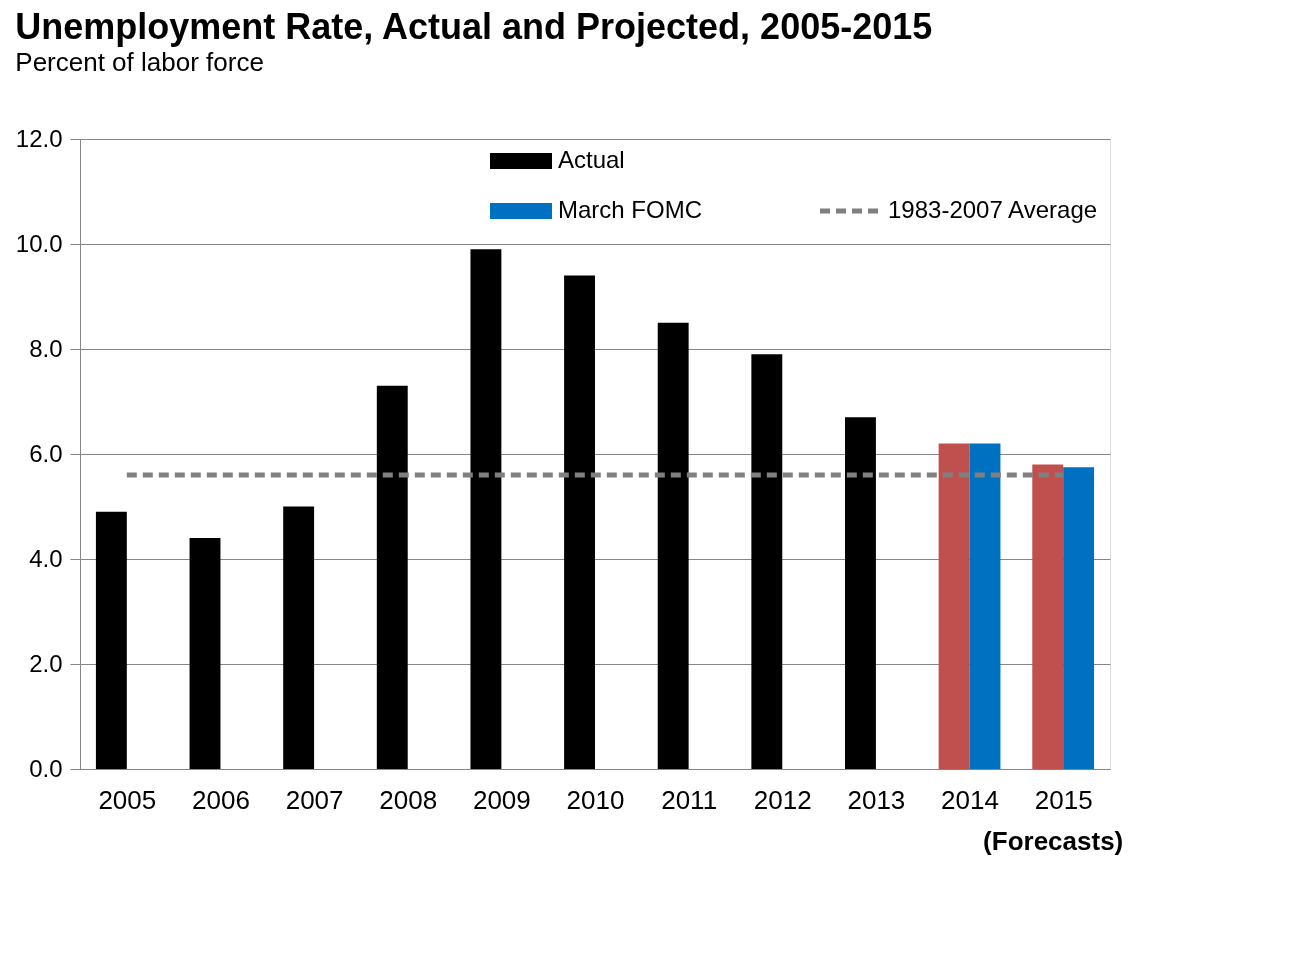  I want to click on x-tick-label: 2005, so click(127, 799).